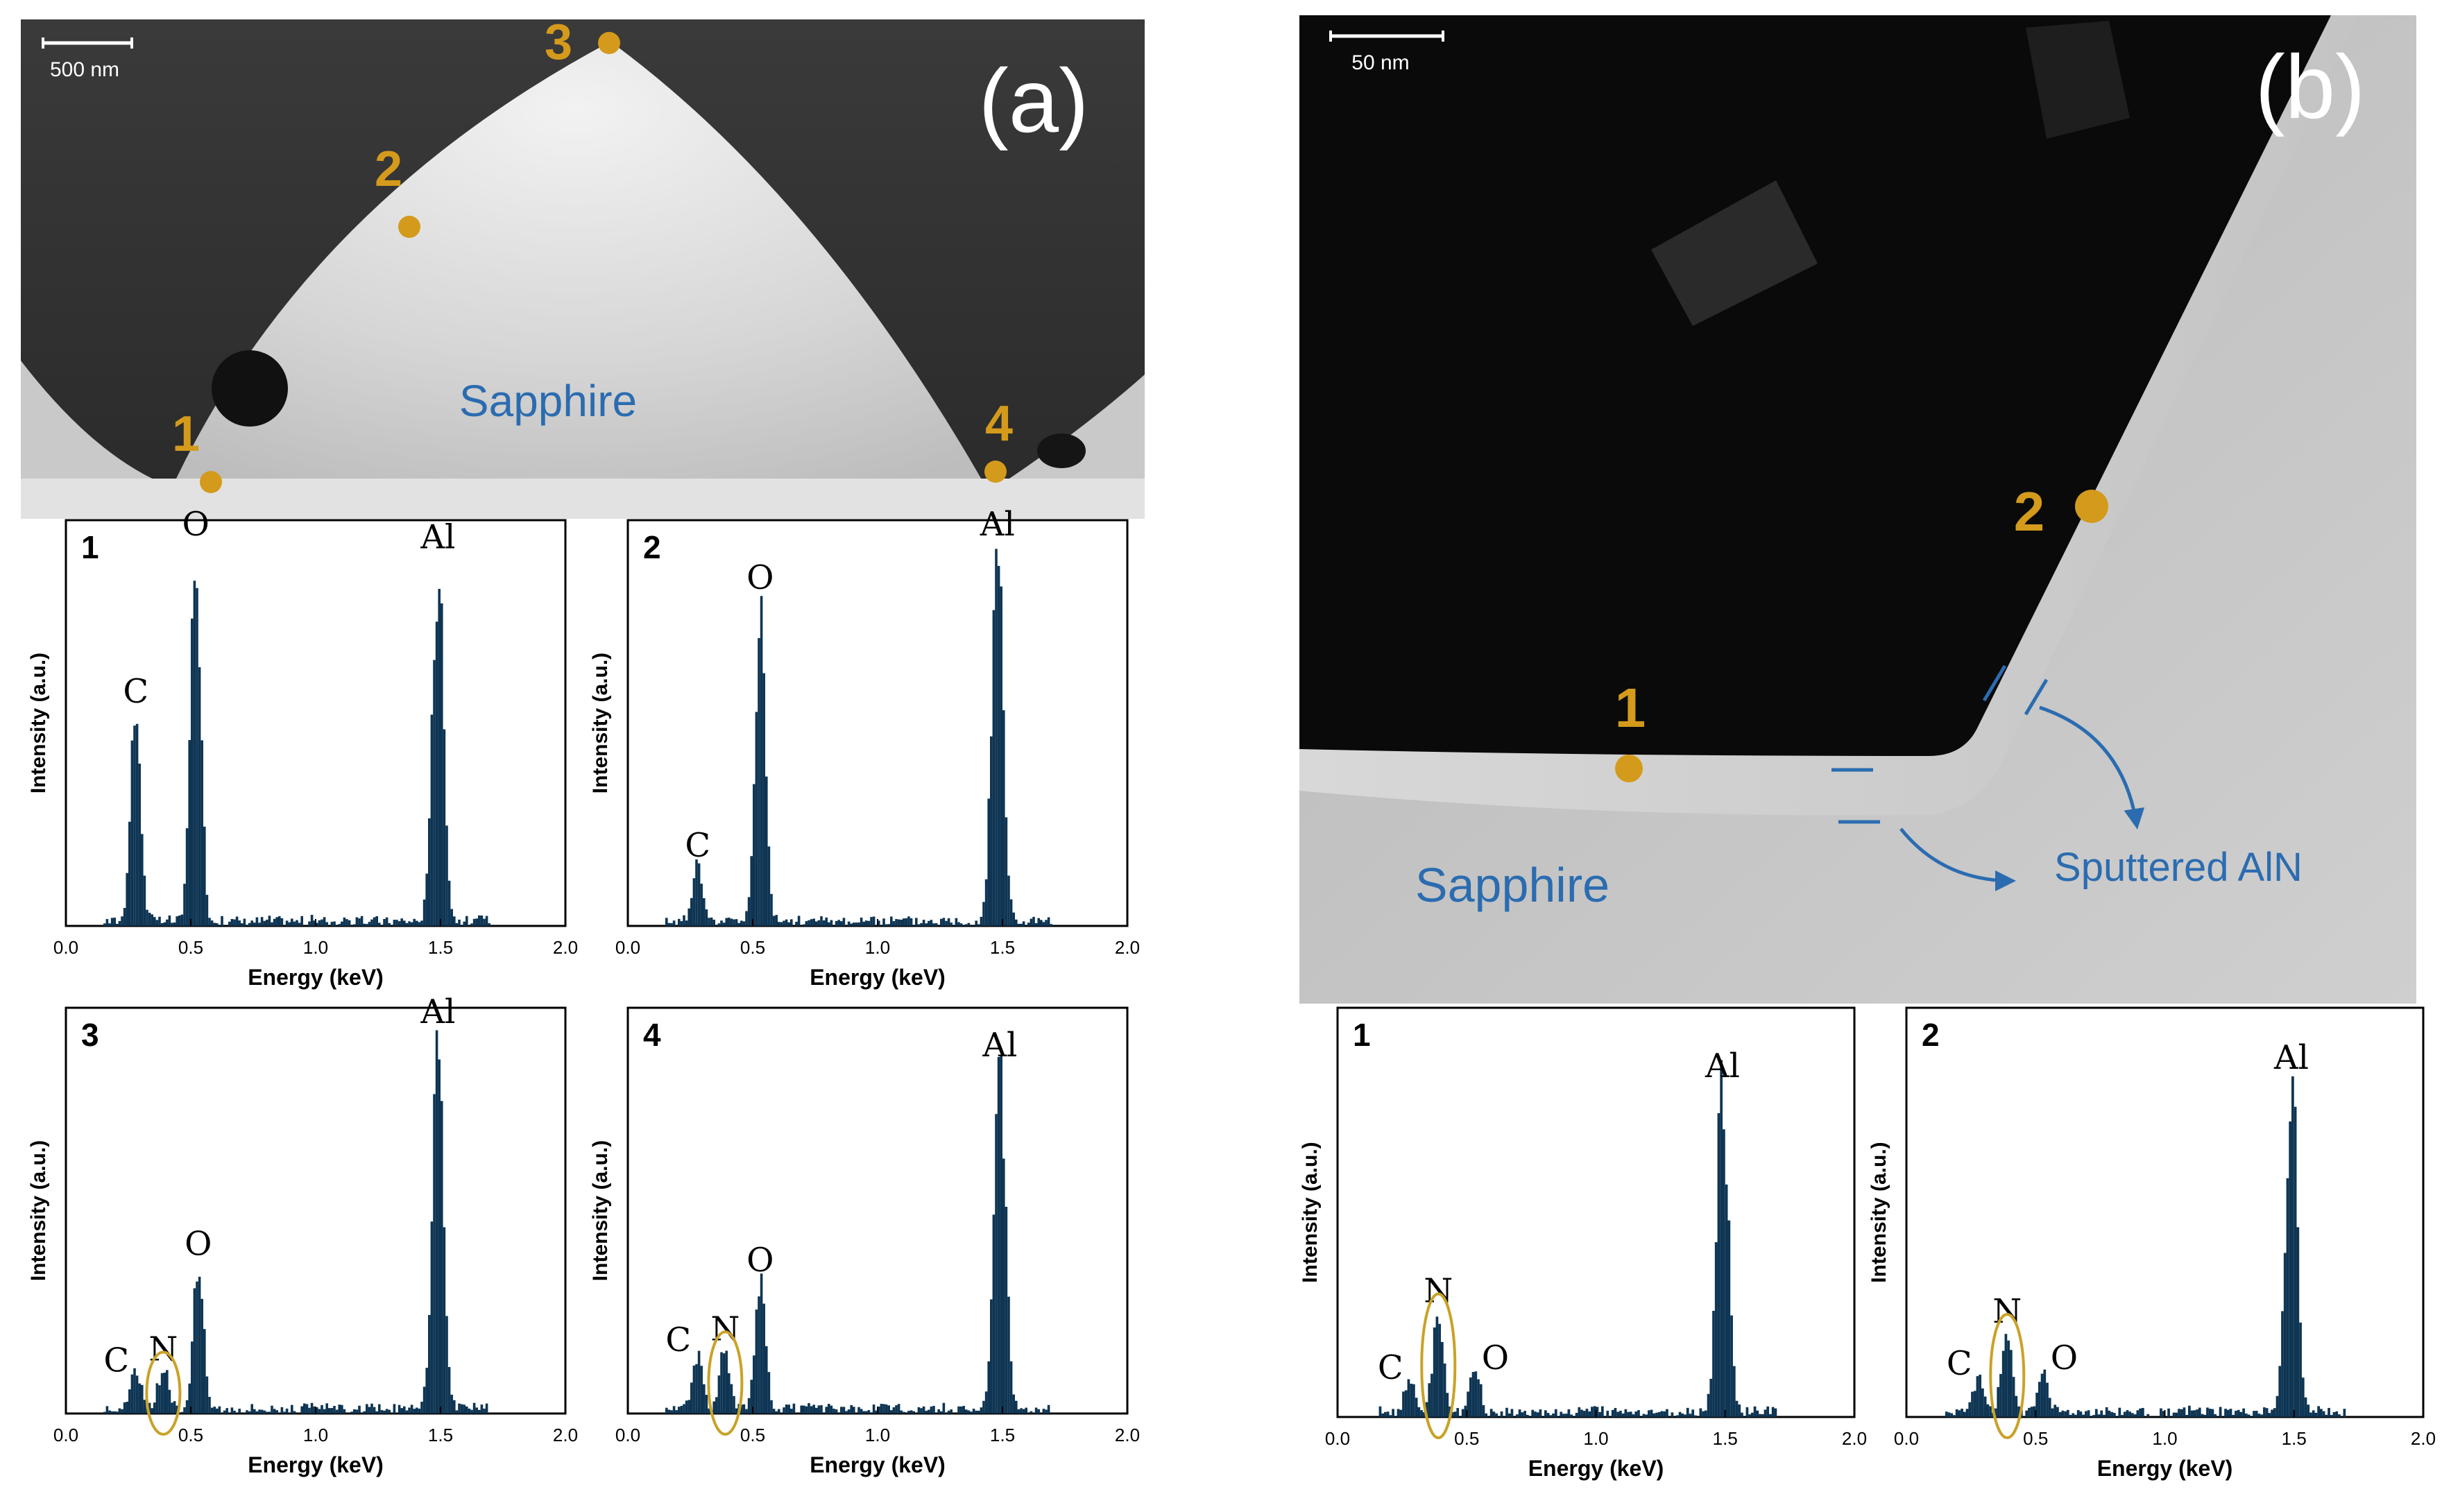 The height and width of the screenshot is (1512, 2451). Describe the element at coordinates (163, 1393) in the screenshot. I see `highlight-ellipse-n` at that location.